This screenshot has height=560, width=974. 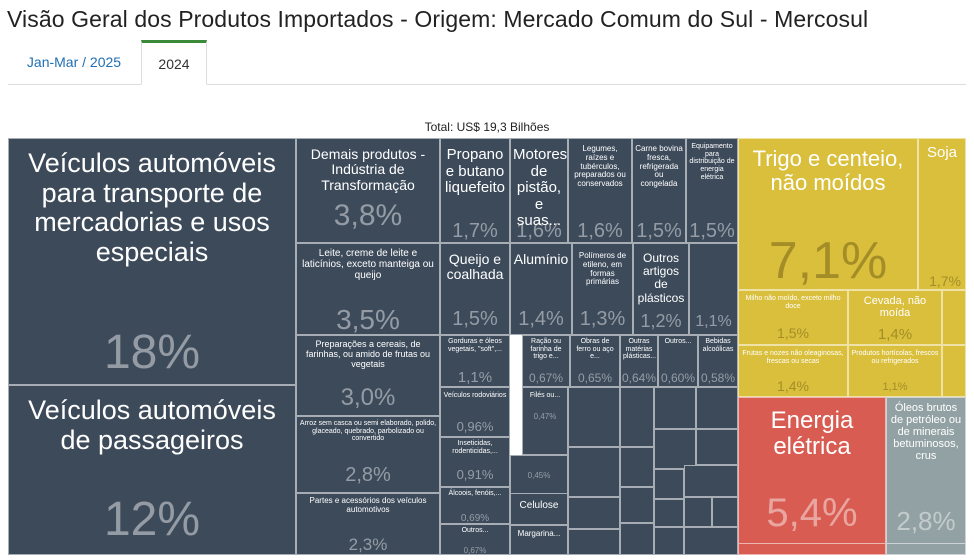 What do you see at coordinates (828, 214) in the screenshot?
I see `treemap-cell-trigo-e-centeio-nao-moidos-31: Trigo e centeio, não moídos 7,1%` at bounding box center [828, 214].